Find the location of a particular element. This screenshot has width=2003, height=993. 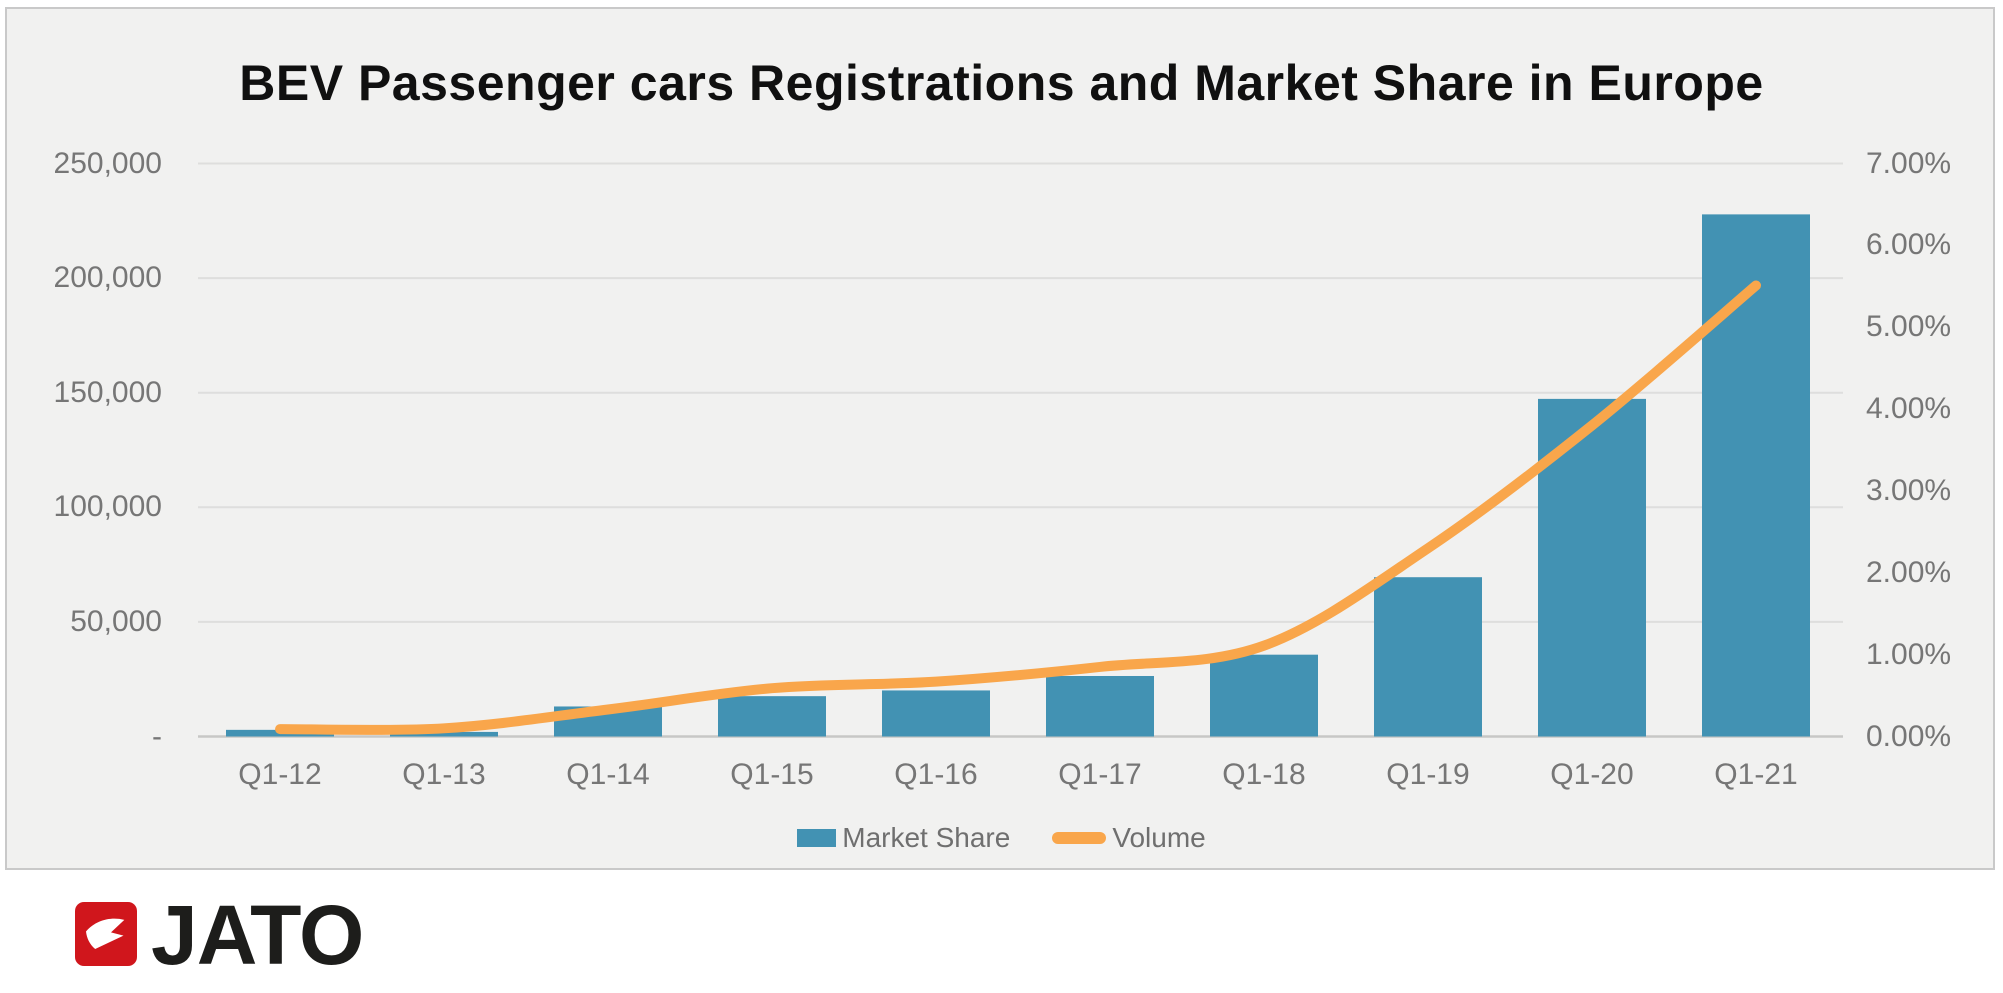

y-axis-right-tick: 3.00% is located at coordinates (1909, 490).